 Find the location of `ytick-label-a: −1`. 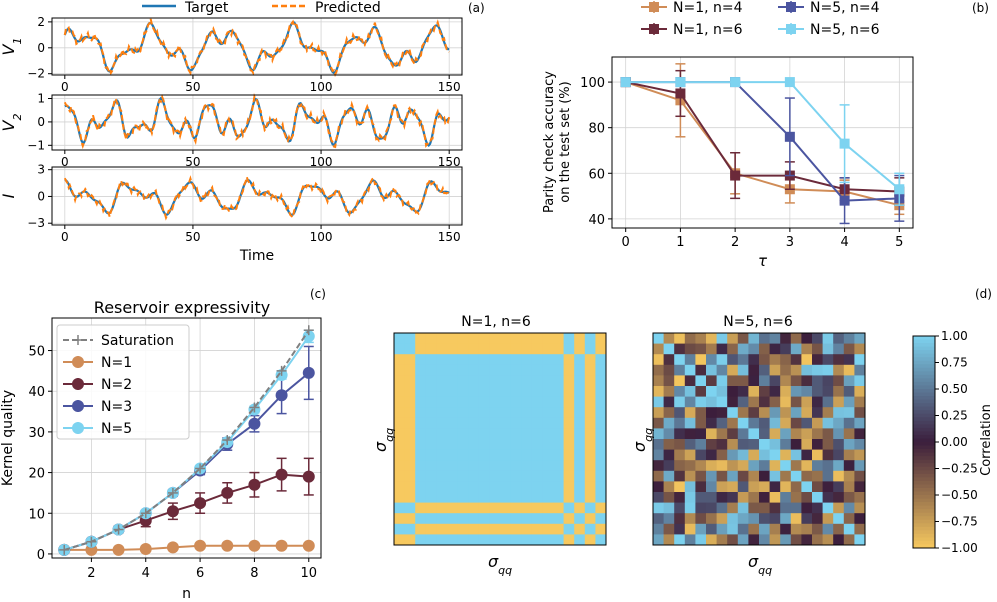

ytick-label-a: −1 is located at coordinates (36, 145).